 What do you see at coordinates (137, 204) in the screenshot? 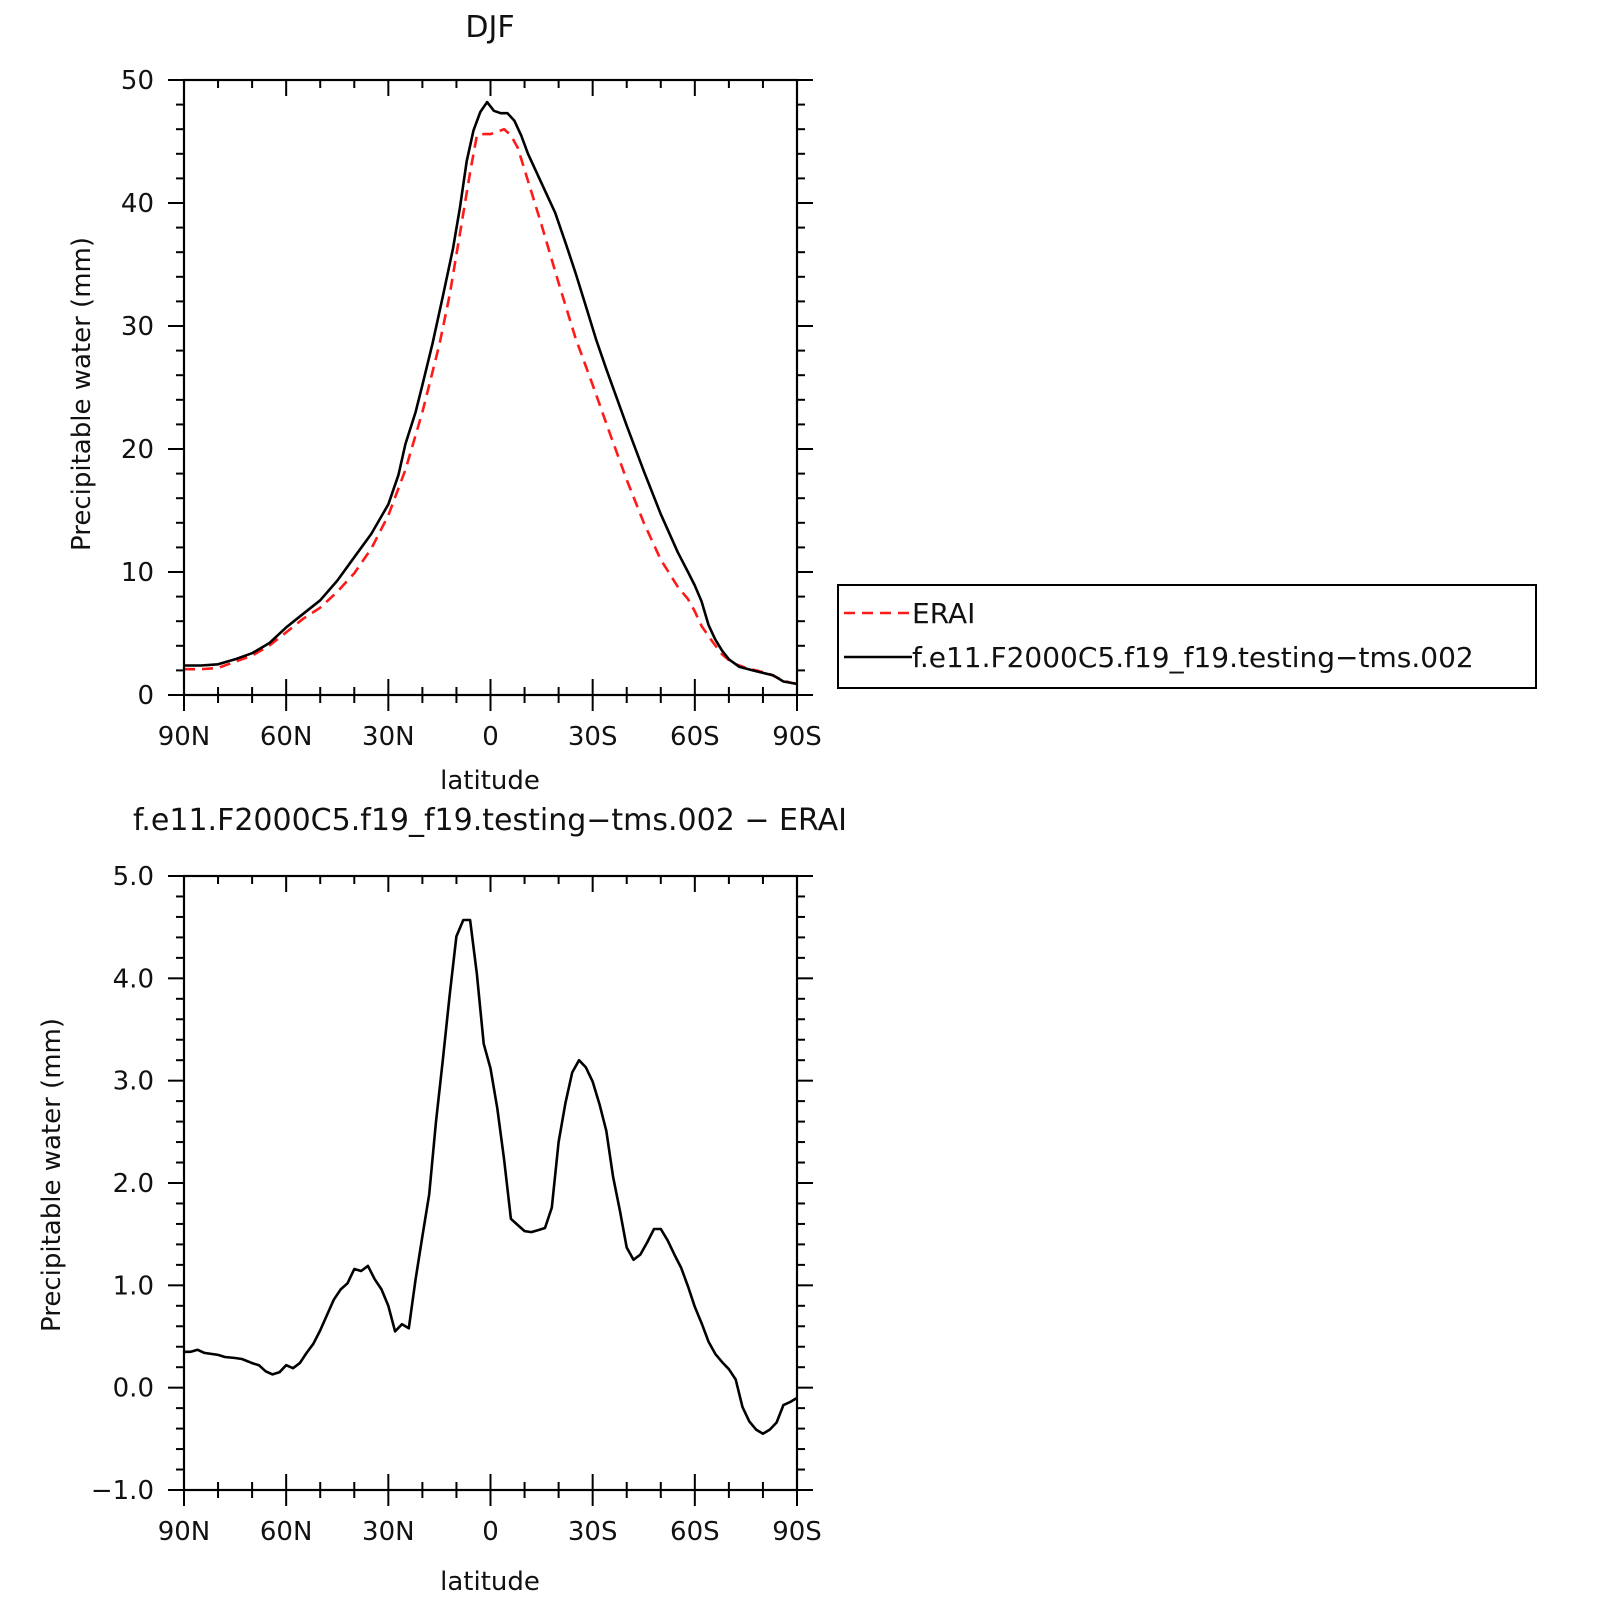
I see `y-tick-label: 40` at bounding box center [137, 204].